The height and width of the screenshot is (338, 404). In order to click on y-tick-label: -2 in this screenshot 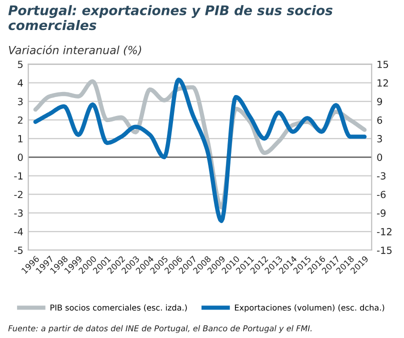, I will do `click(18, 194)`.